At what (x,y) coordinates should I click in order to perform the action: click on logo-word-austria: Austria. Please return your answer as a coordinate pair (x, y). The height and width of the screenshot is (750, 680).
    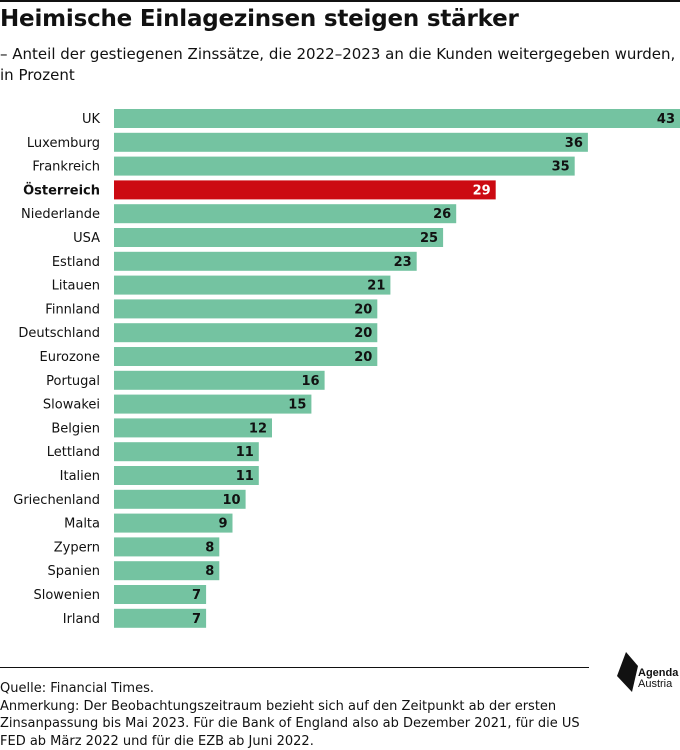
    Looking at the image, I should click on (658, 684).